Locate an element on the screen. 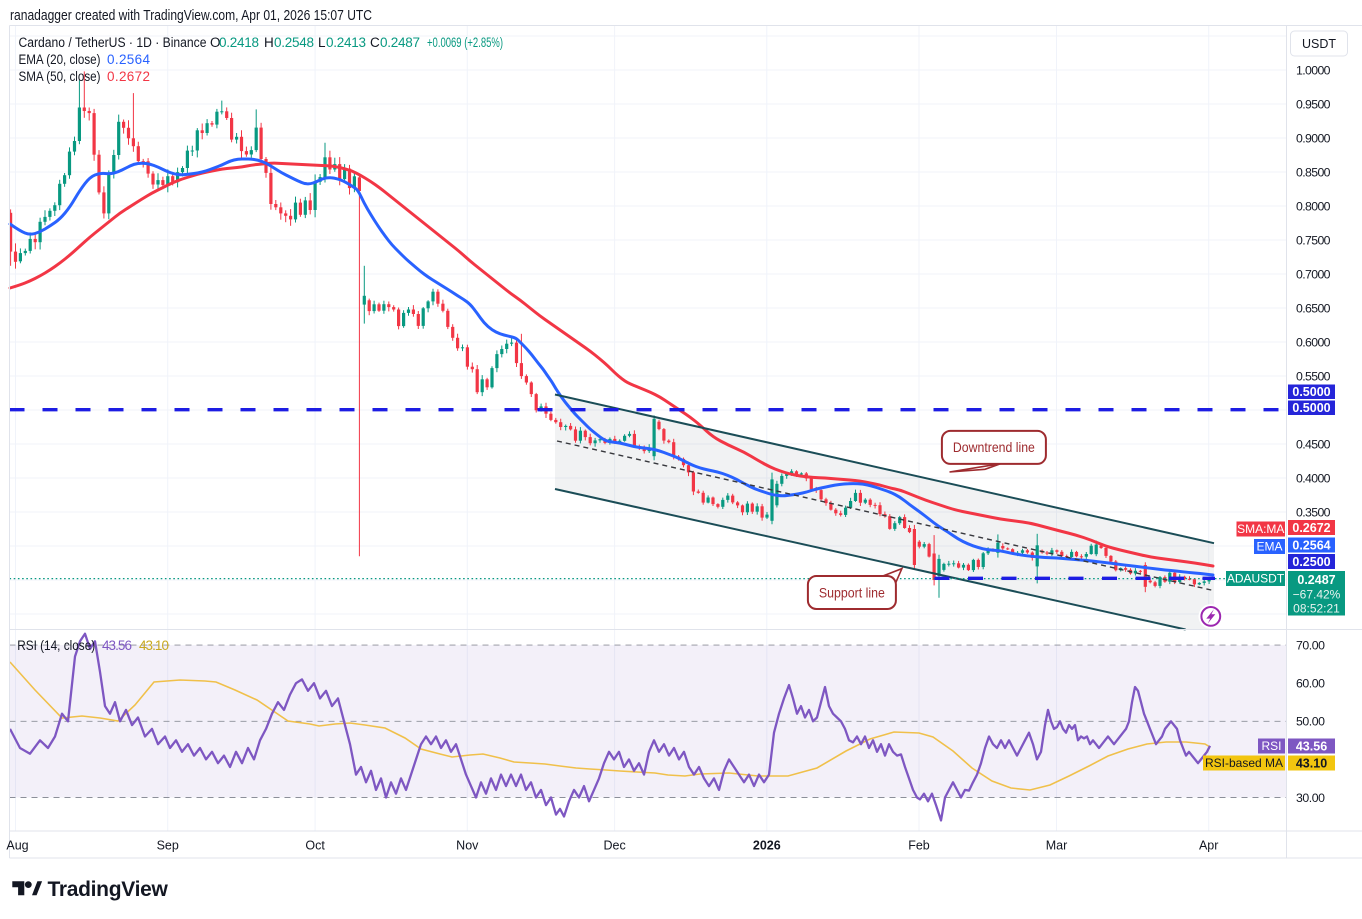 This screenshot has width=1362, height=919. svg-text: C is located at coordinates (375, 42).